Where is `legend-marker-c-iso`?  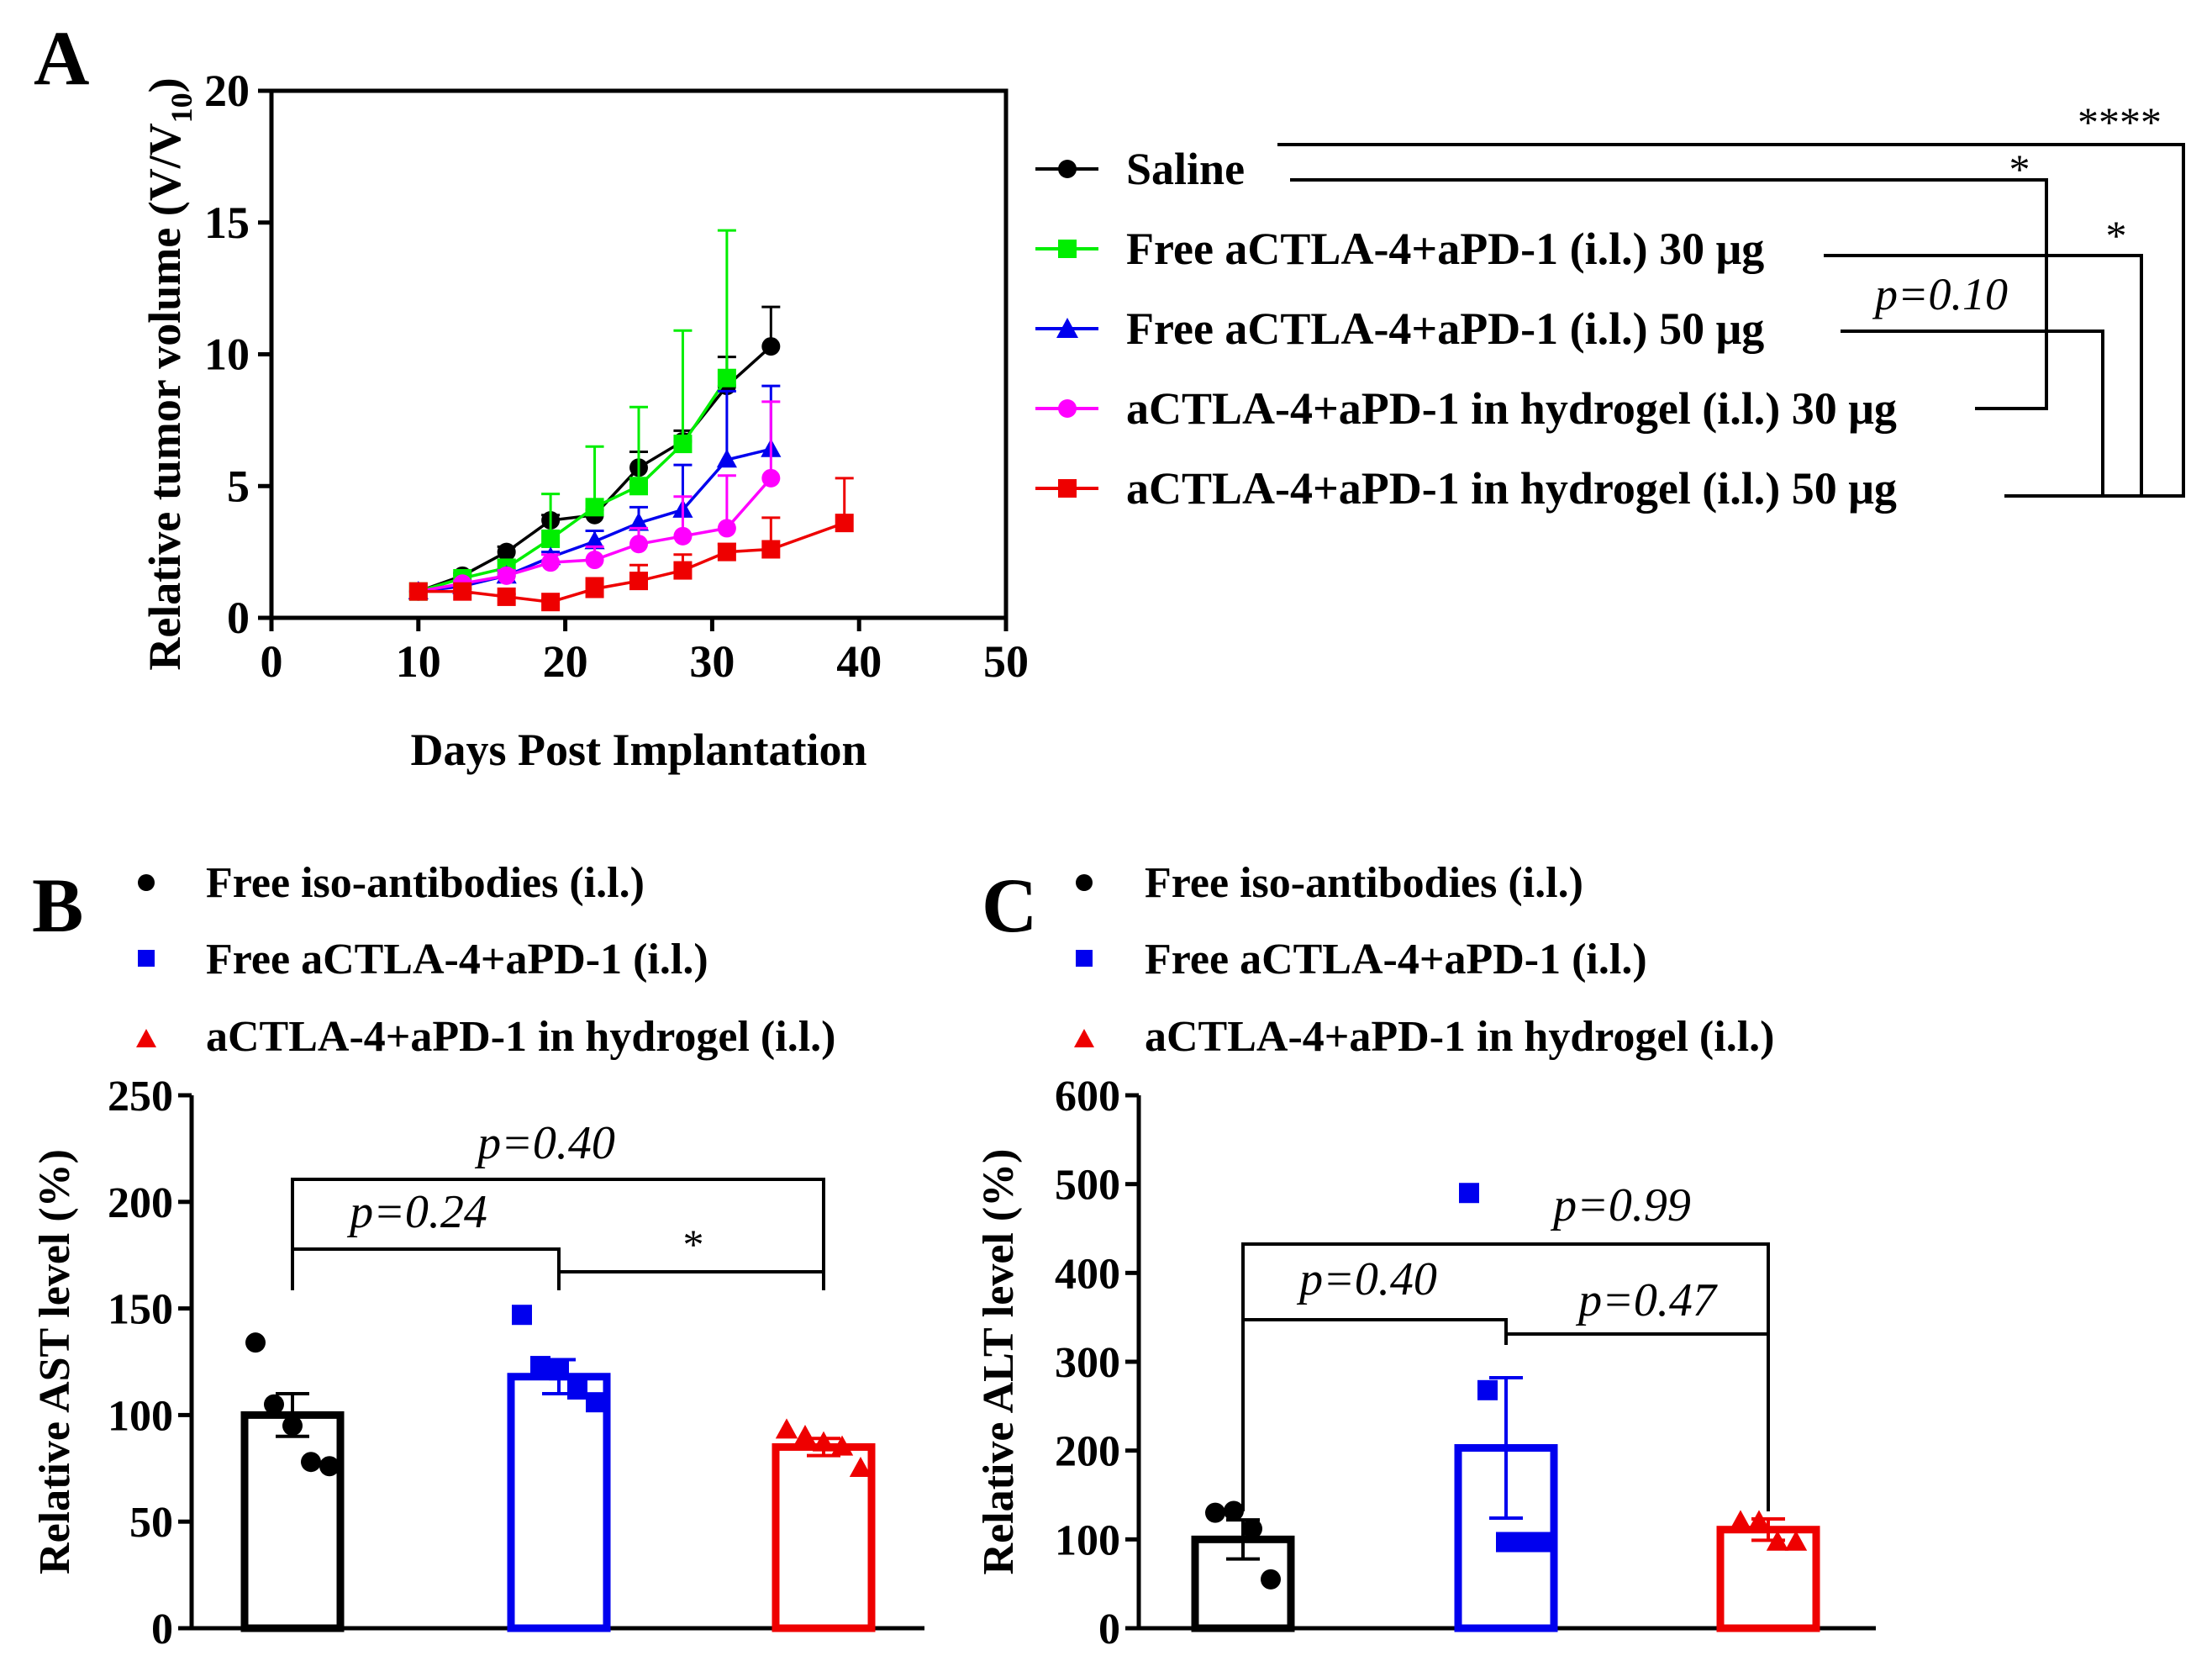
legend-marker-c-iso is located at coordinates (1084, 882).